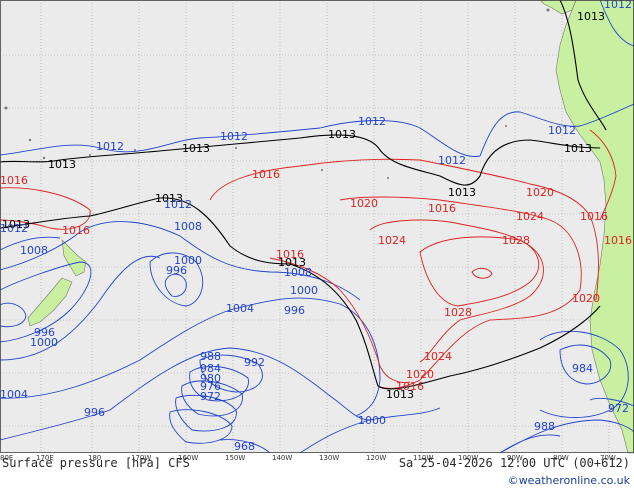 The width and height of the screenshot is (634, 490). Describe the element at coordinates (468, 458) in the screenshot. I see `lon-tick: 100W` at that location.